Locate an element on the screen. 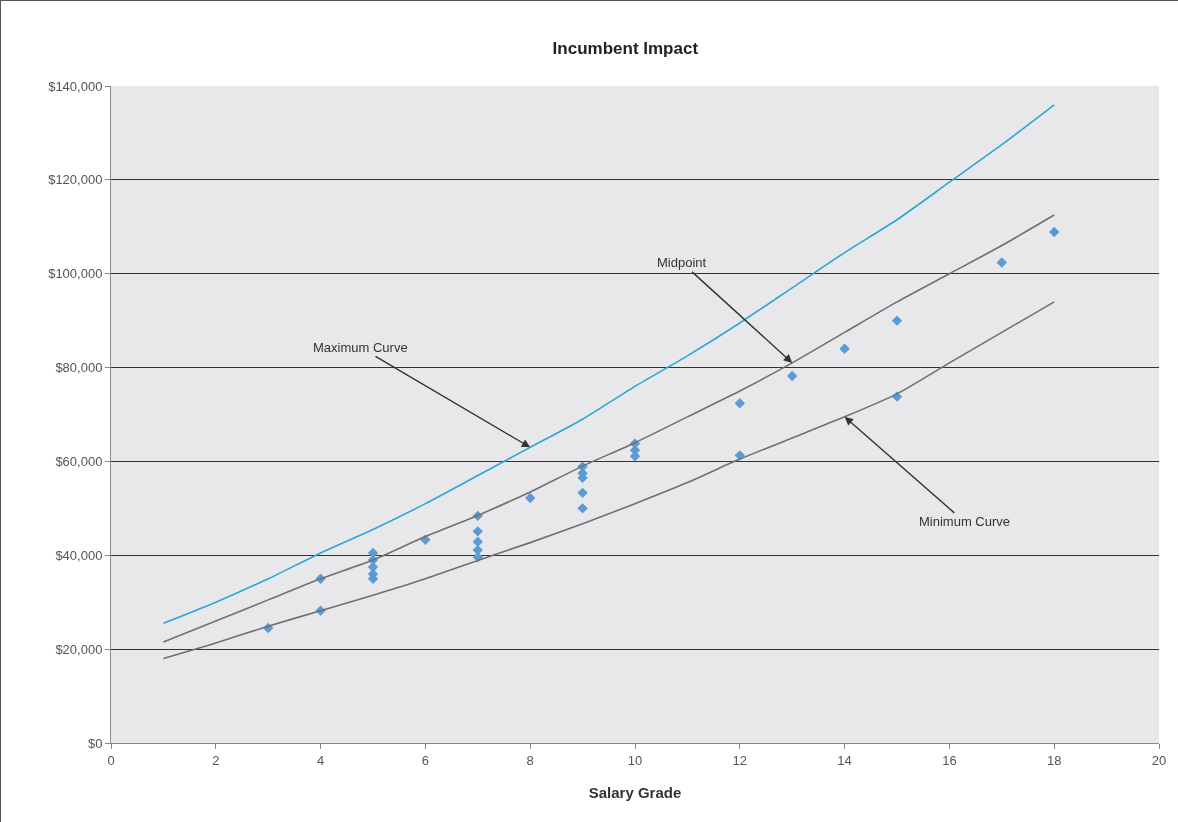 The height and width of the screenshot is (822, 1178). annotation: Minimum Curve is located at coordinates (965, 521).